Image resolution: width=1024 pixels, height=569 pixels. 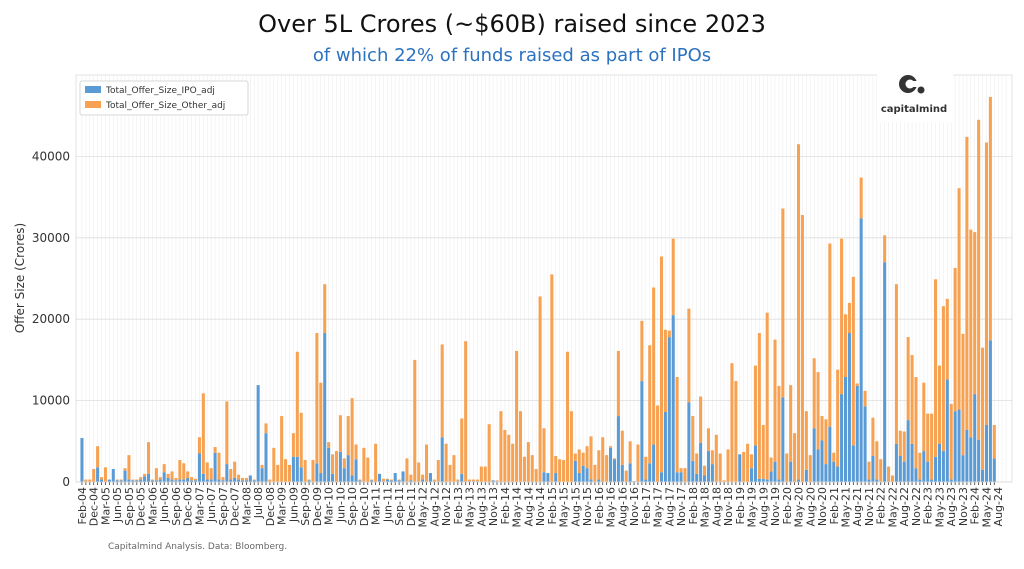 I want to click on x-tick-label: Jun-07, so click(x=211, y=505).